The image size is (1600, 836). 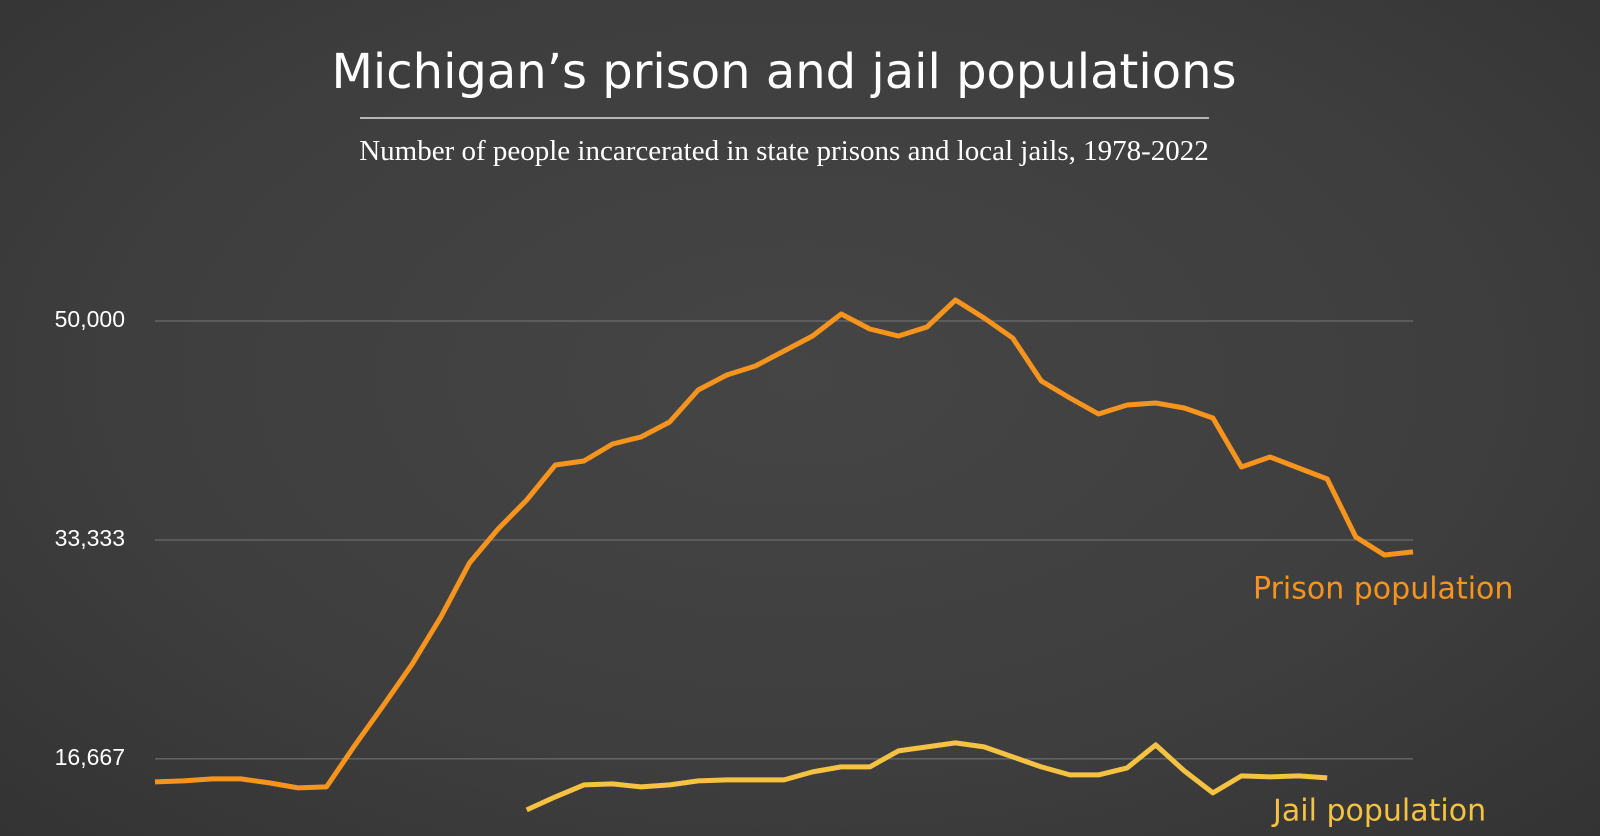 I want to click on series-label: Jail population, so click(x=1378, y=811).